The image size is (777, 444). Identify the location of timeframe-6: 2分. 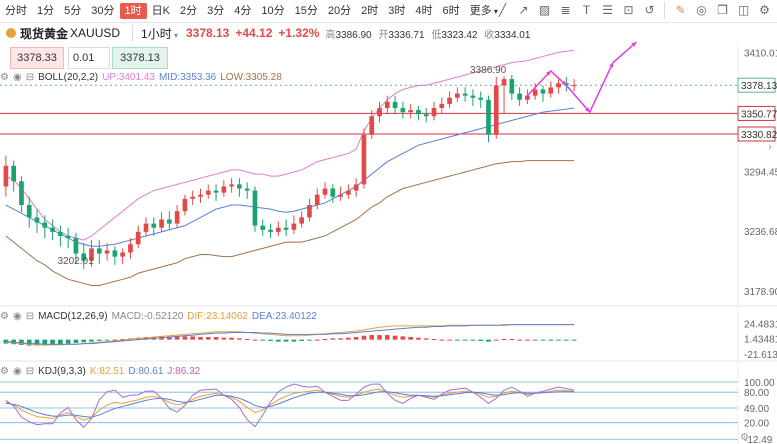
(188, 11).